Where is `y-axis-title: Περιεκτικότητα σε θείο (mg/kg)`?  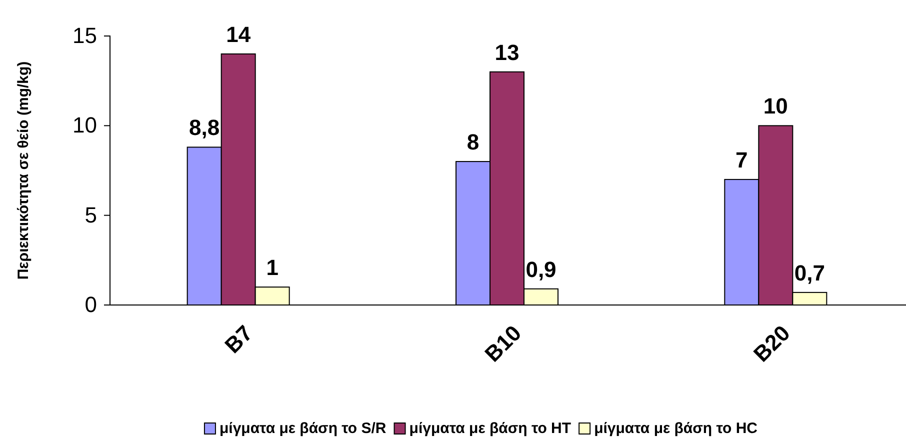
y-axis-title: Περιεκτικότητα σε θείο (mg/kg) is located at coordinates (23, 170).